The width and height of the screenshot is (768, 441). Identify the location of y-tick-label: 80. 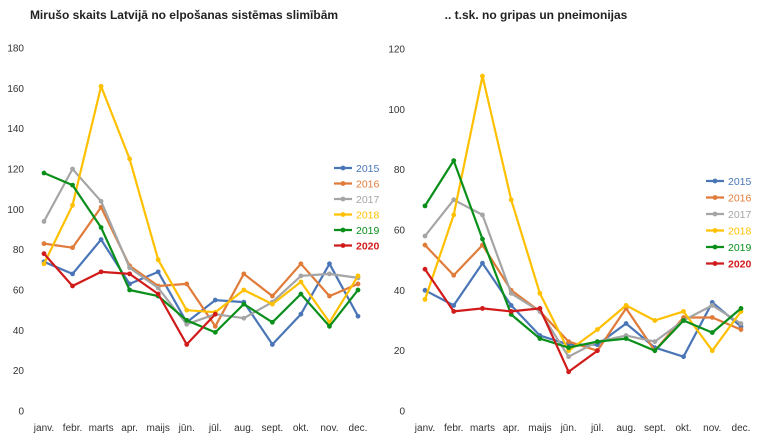
(19, 250).